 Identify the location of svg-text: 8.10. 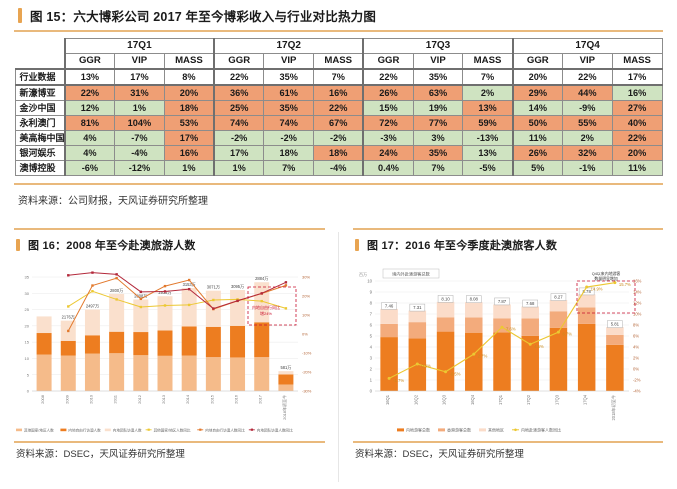
(445, 298).